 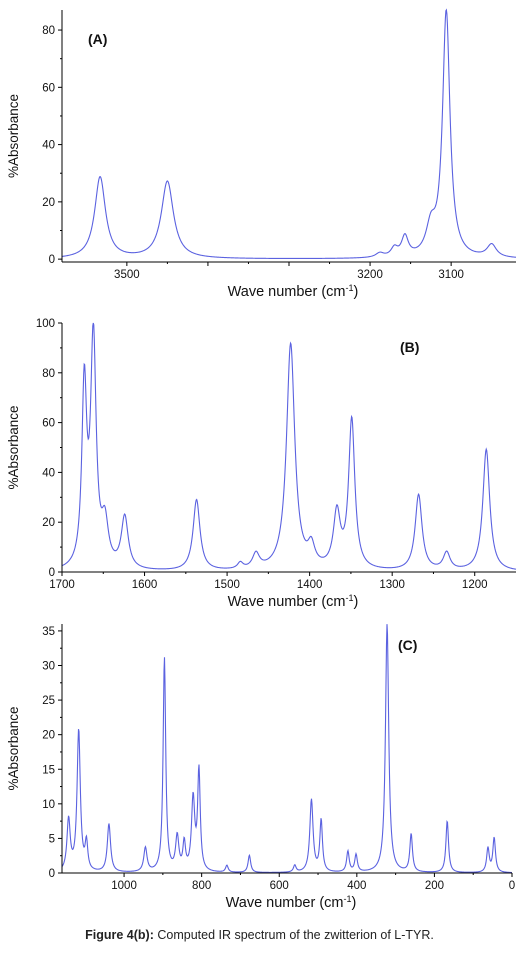 I want to click on panel-2-y-tick-label: 100, so click(x=45, y=324).